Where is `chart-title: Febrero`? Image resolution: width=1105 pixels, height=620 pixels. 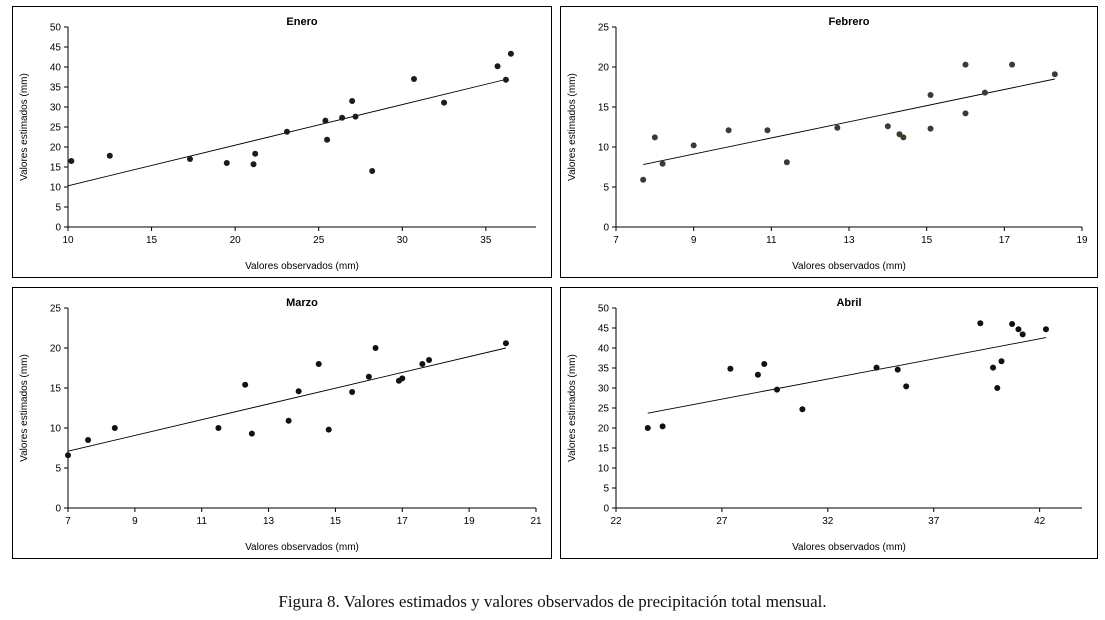
chart-title: Febrero is located at coordinates (849, 22).